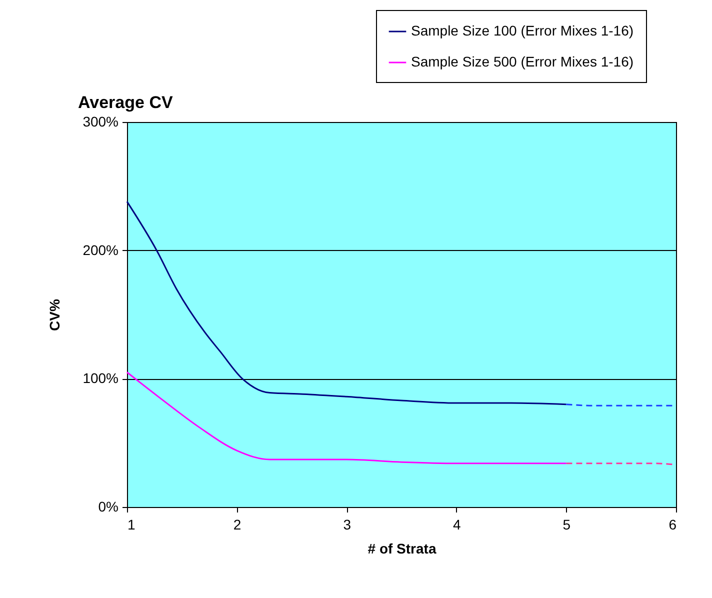 This screenshot has width=712, height=598. Describe the element at coordinates (132, 524) in the screenshot. I see `x-tick-label: 1` at that location.